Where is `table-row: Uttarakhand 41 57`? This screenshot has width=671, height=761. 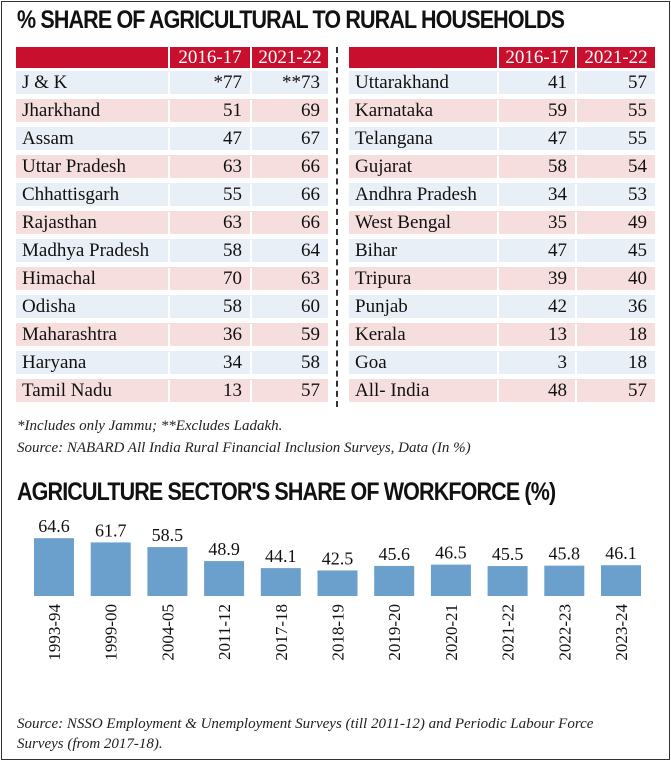
table-row: Uttarakhand 41 57 is located at coordinates (502, 82).